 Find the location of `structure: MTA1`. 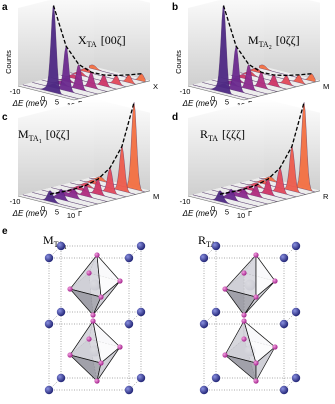

structure: MTA1 is located at coordinates (94, 314).